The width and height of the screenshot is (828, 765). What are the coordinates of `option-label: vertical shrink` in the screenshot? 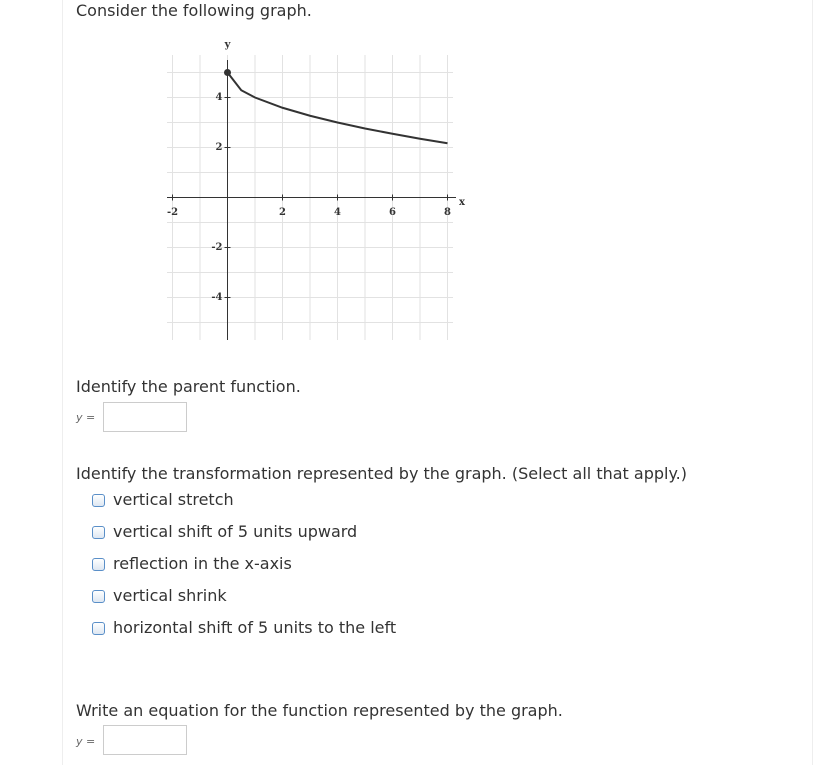 It's located at (170, 595).